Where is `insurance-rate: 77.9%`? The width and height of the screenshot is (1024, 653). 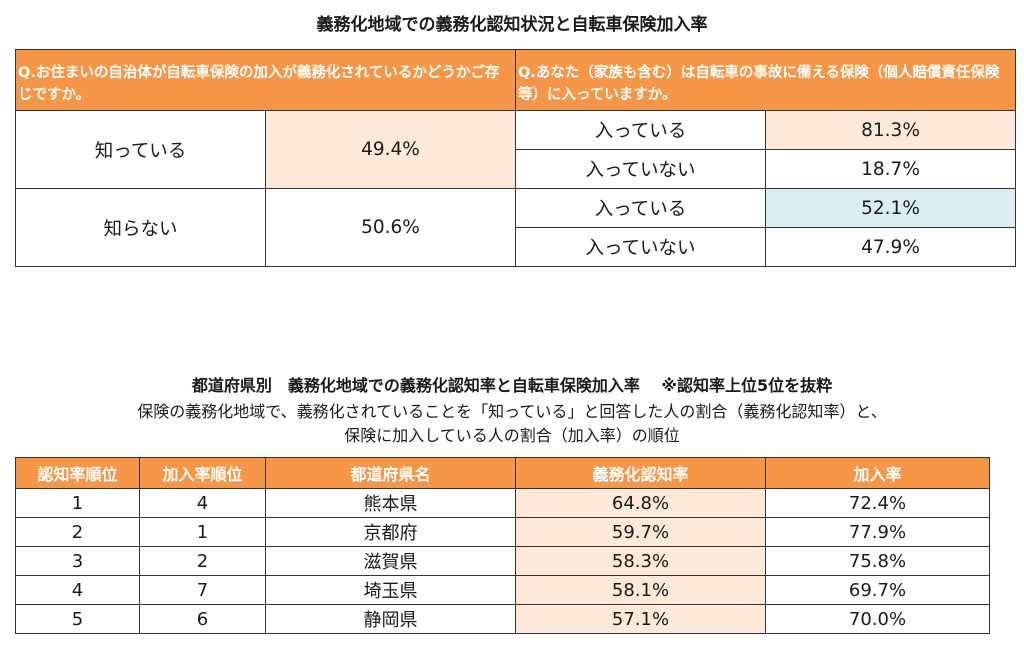 insurance-rate: 77.9% is located at coordinates (877, 532).